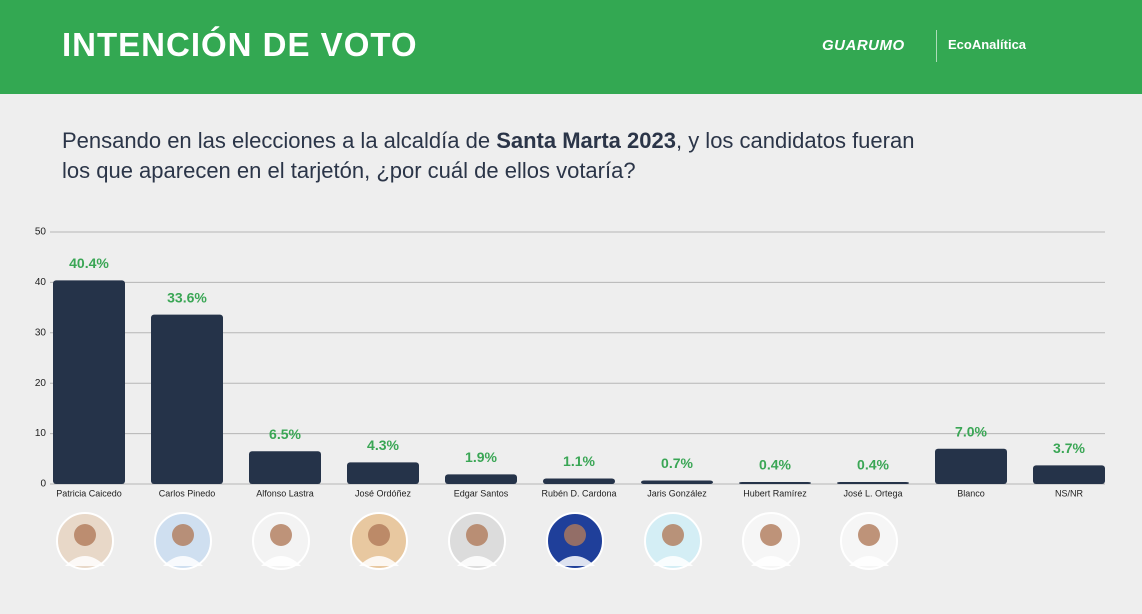 Image resolution: width=1142 pixels, height=614 pixels. I want to click on y-tick-label: 40, so click(41, 282).